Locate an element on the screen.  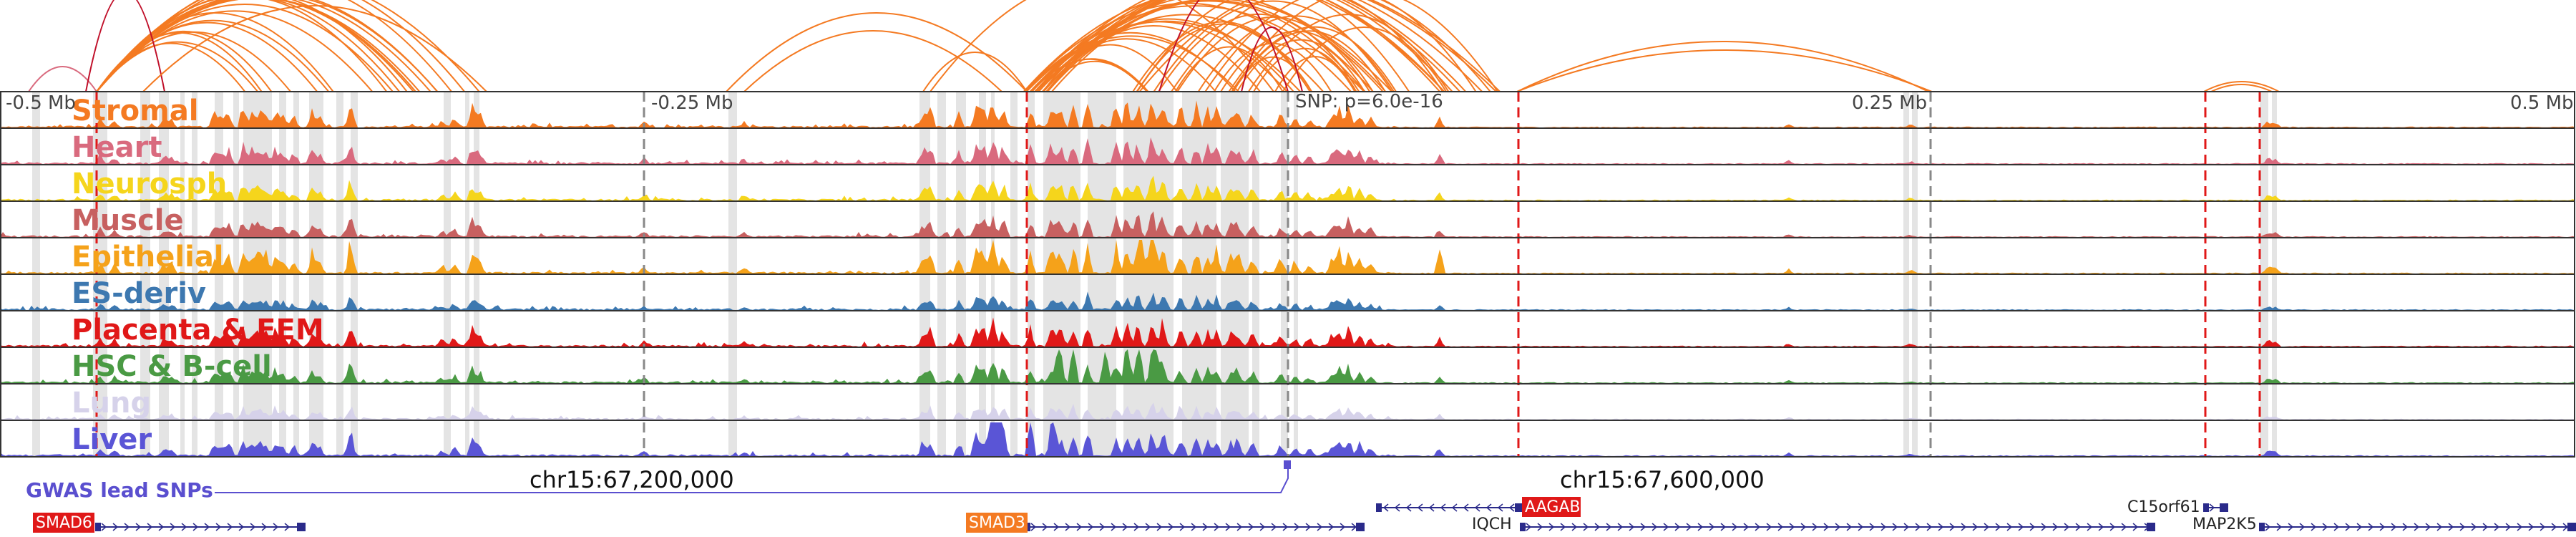
gene-label: AAGAB is located at coordinates (1553, 507).